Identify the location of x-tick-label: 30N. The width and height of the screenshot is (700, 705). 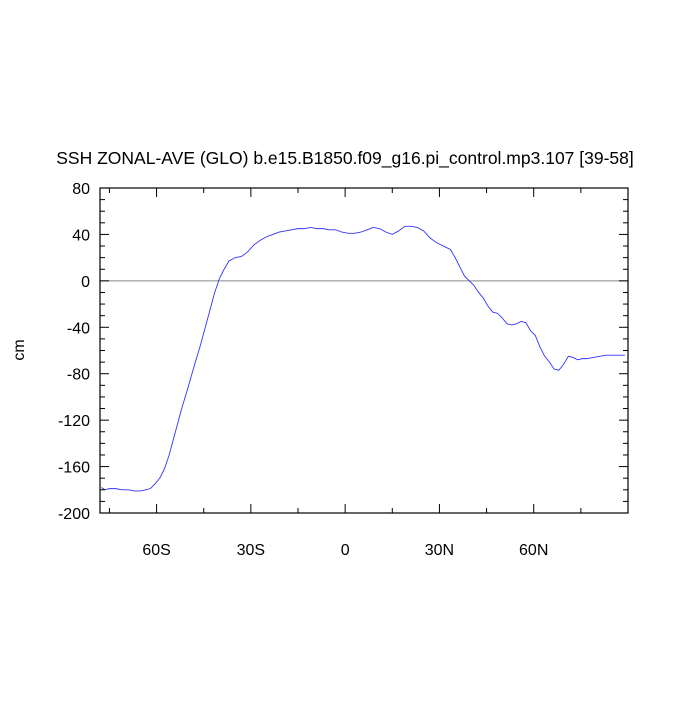
(439, 550).